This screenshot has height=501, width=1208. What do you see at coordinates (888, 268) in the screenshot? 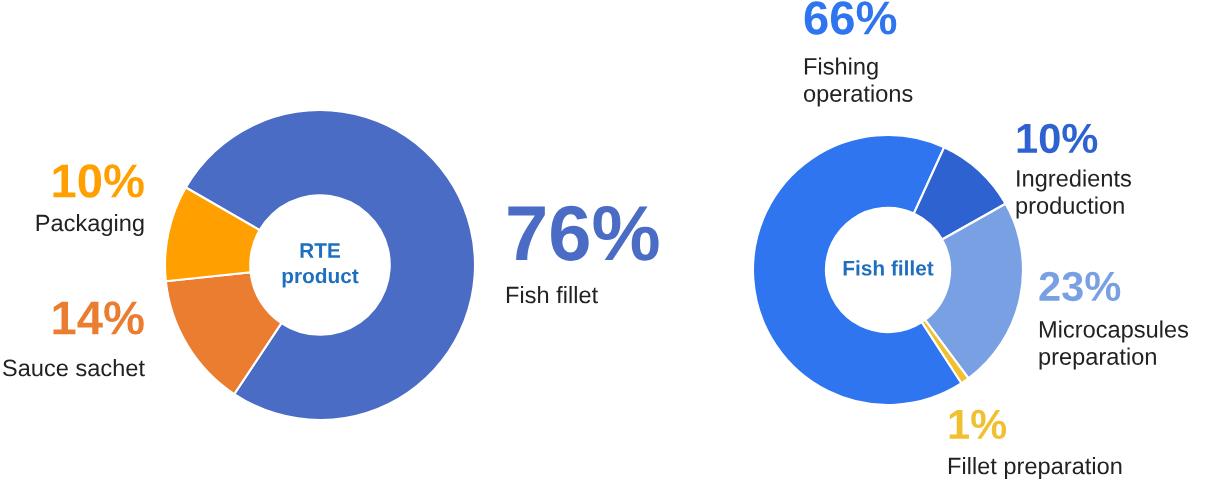
I see `text: Fish fillet` at bounding box center [888, 268].